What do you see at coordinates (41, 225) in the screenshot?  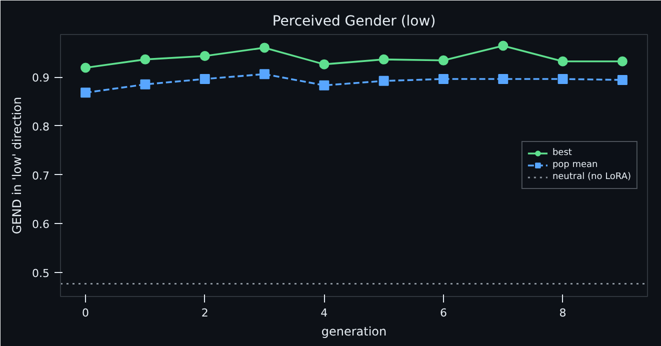 I see `y-tick-label: 0.6` at bounding box center [41, 225].